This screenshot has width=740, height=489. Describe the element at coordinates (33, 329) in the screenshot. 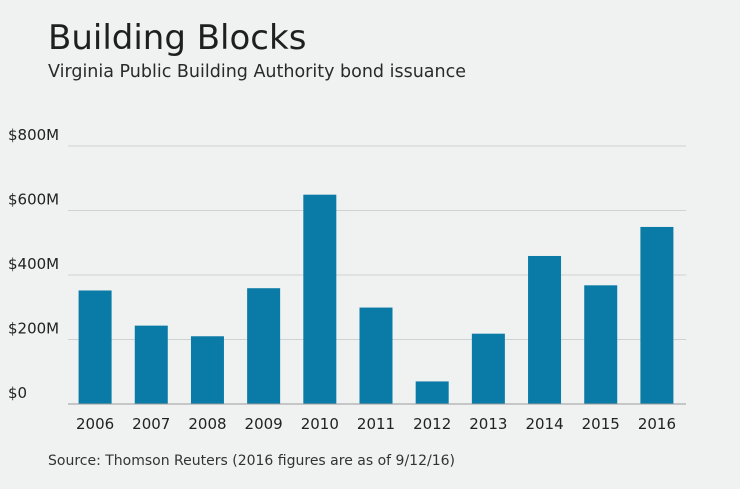

I see `y-tick-label: $200M` at that location.